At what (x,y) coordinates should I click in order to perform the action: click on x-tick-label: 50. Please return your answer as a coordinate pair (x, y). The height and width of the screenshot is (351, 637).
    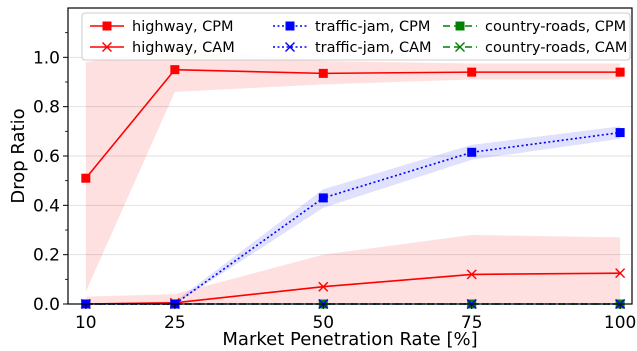
    Looking at the image, I should click on (323, 323).